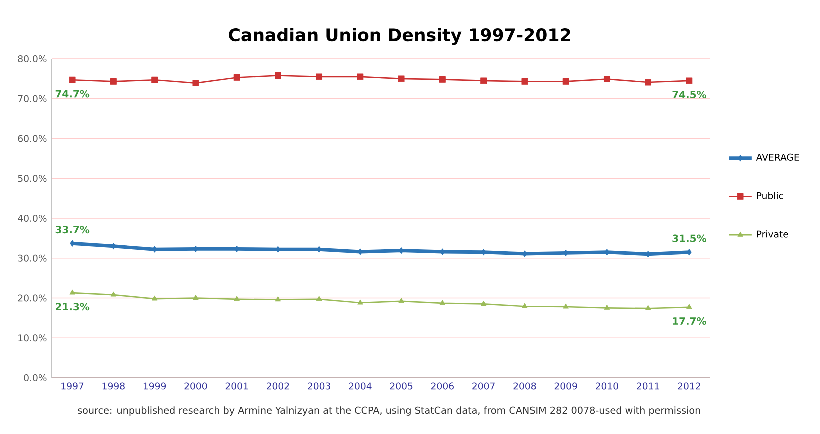 The width and height of the screenshot is (820, 434). What do you see at coordinates (32, 298) in the screenshot?
I see `y-tick-label: 20.0%` at bounding box center [32, 298].